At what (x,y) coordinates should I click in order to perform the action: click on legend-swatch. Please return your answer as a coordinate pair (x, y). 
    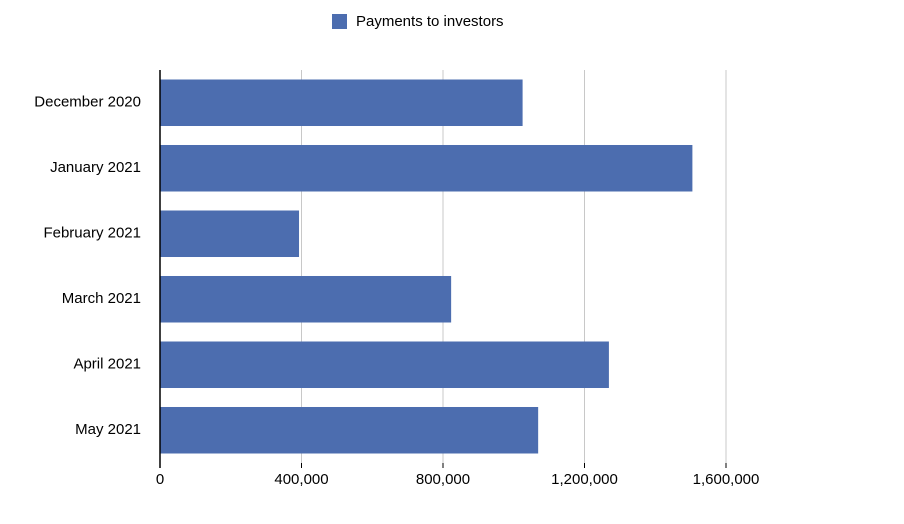
    Looking at the image, I should click on (339, 21).